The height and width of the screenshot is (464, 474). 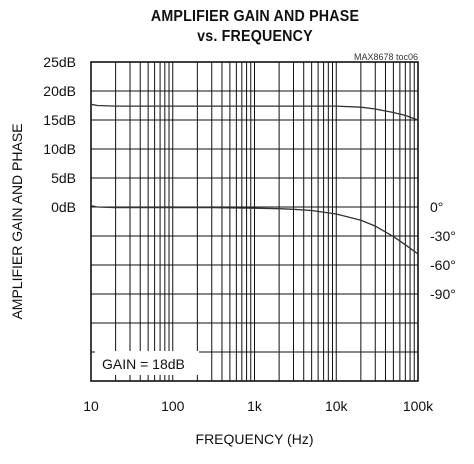 I want to click on x-tick-label: 1k, so click(x=255, y=406).